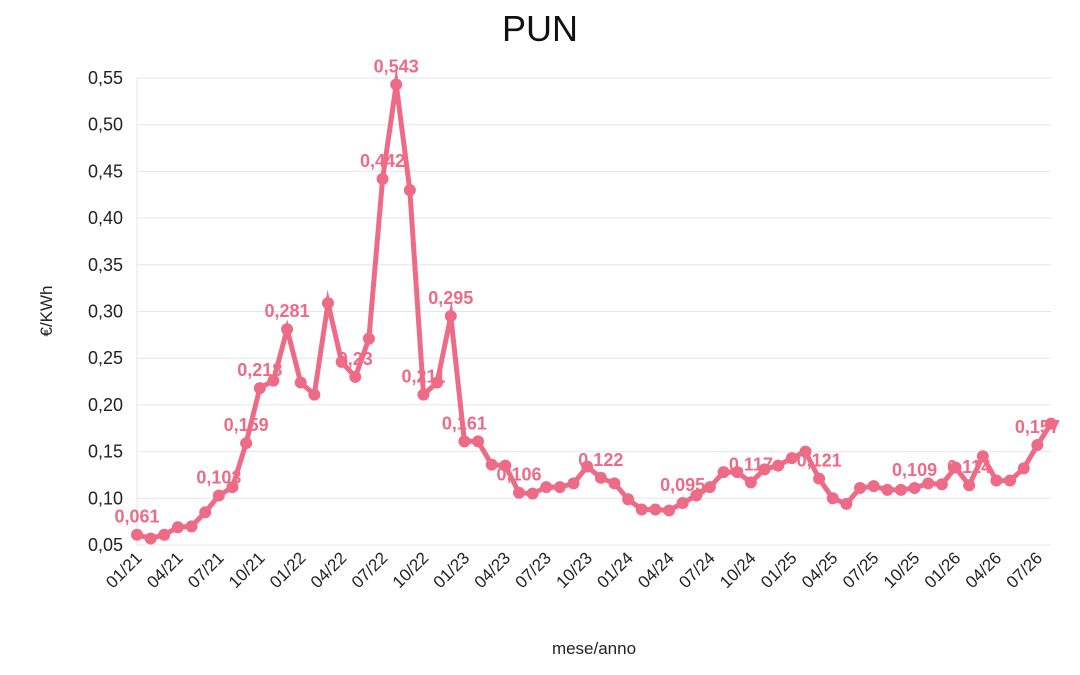  Describe the element at coordinates (105, 405) in the screenshot. I see `y-tick-label: 0,20` at that location.